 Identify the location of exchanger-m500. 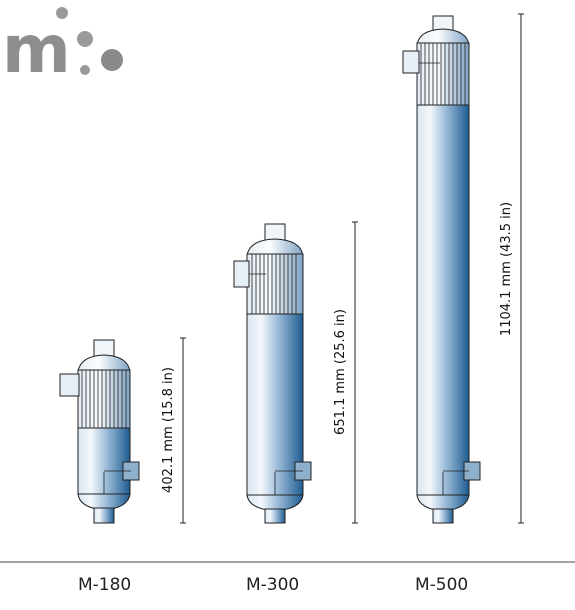
(441, 269).